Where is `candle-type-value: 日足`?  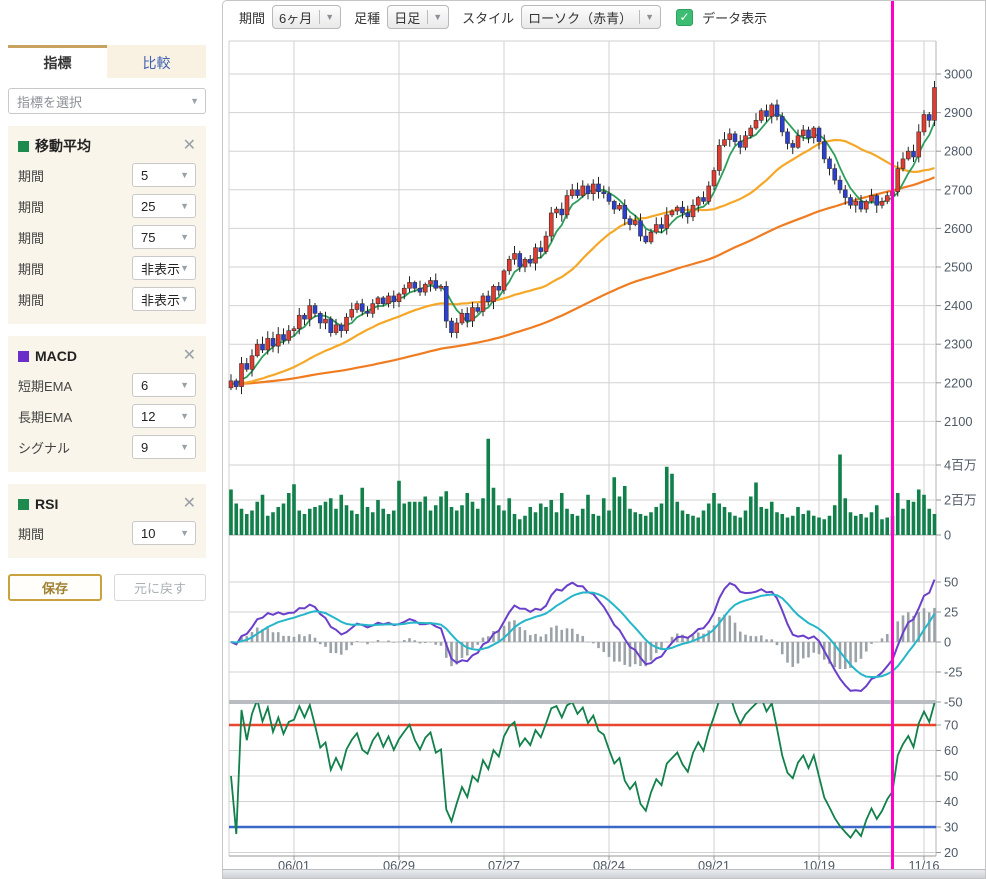
candle-type-value: 日足 is located at coordinates (407, 18).